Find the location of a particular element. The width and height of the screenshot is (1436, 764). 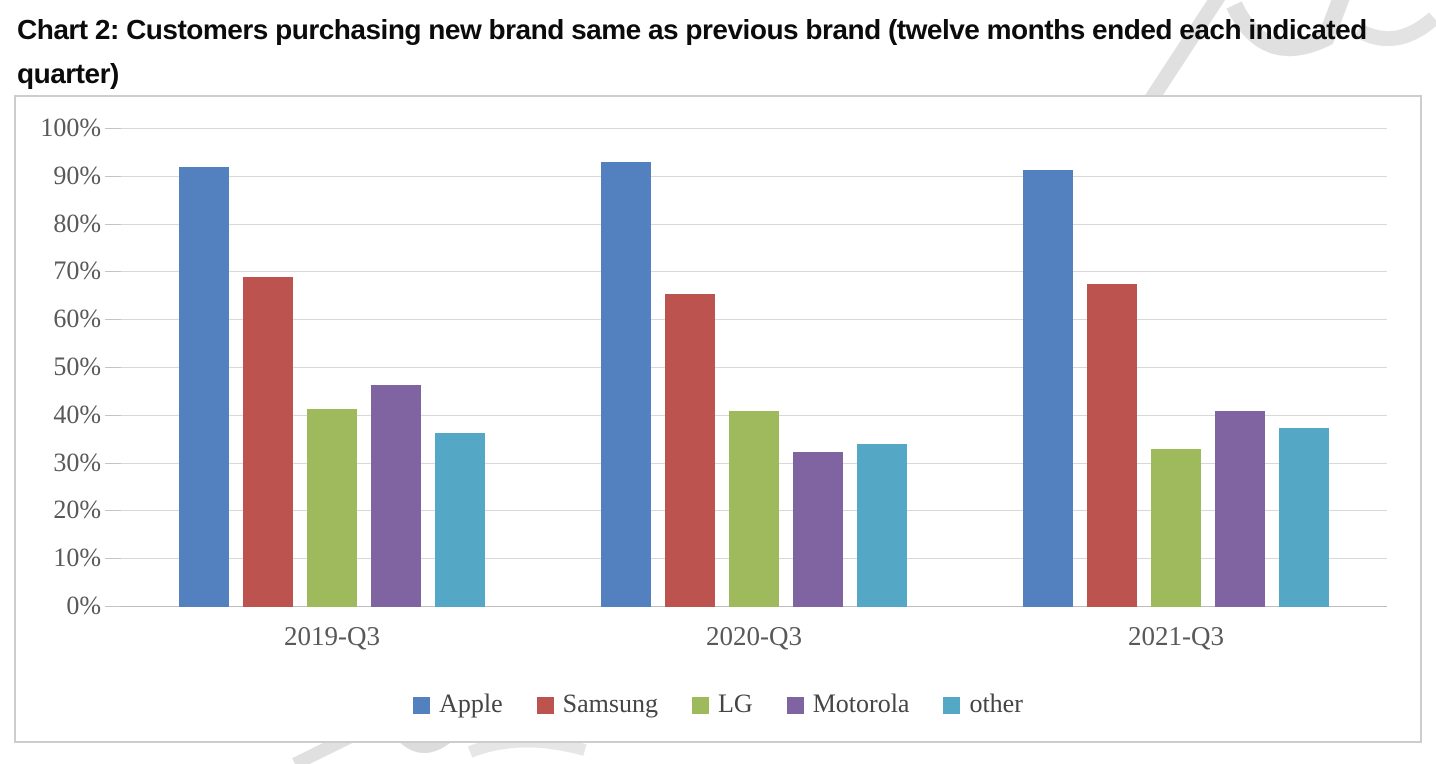

legend-label-apple: Apple is located at coordinates (471, 703).